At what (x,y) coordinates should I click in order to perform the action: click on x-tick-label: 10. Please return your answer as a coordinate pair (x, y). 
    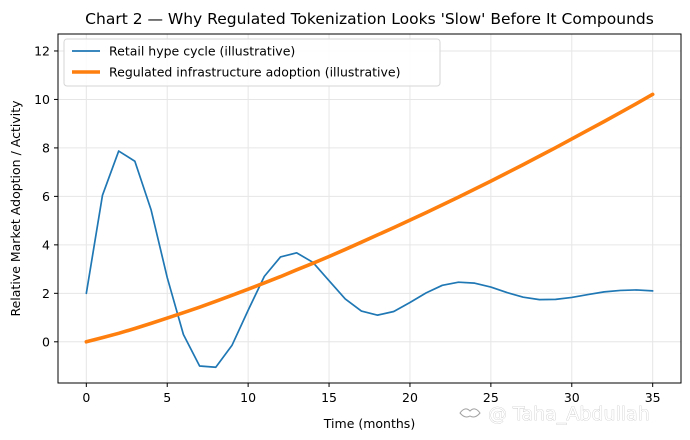
    Looking at the image, I should click on (248, 397).